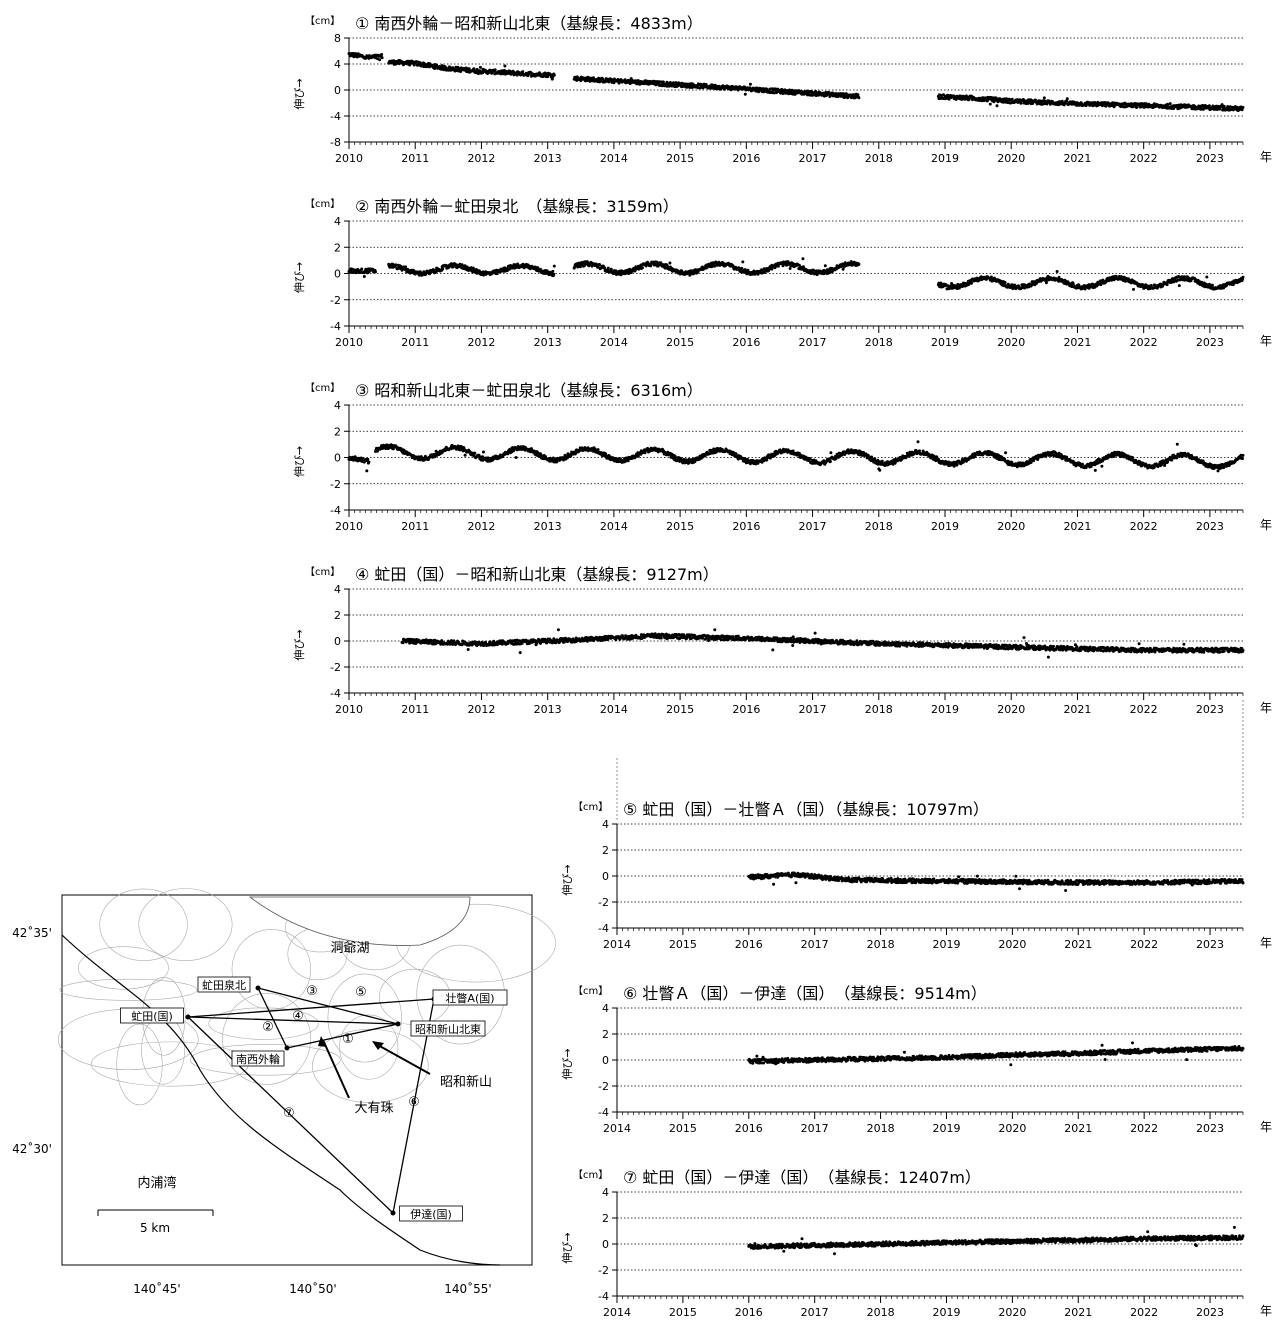 This screenshot has width=1274, height=1329. I want to click on chart-title: ① 南西外輪－昭和新山北東（基線長：4833m）, so click(529, 23).